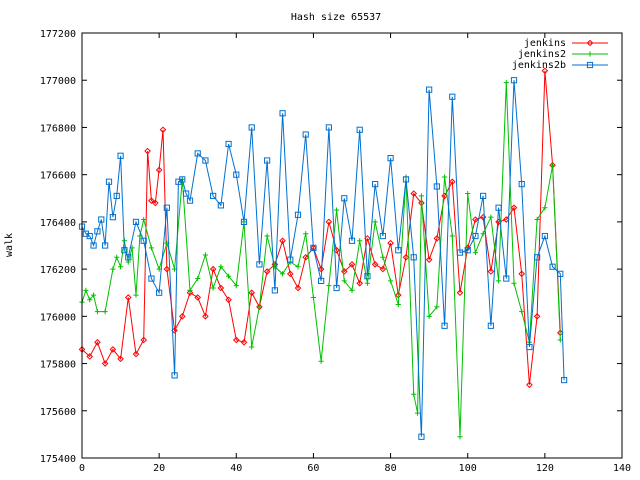  Describe the element at coordinates (622, 468) in the screenshot. I see `x-tick-label: 140` at that location.